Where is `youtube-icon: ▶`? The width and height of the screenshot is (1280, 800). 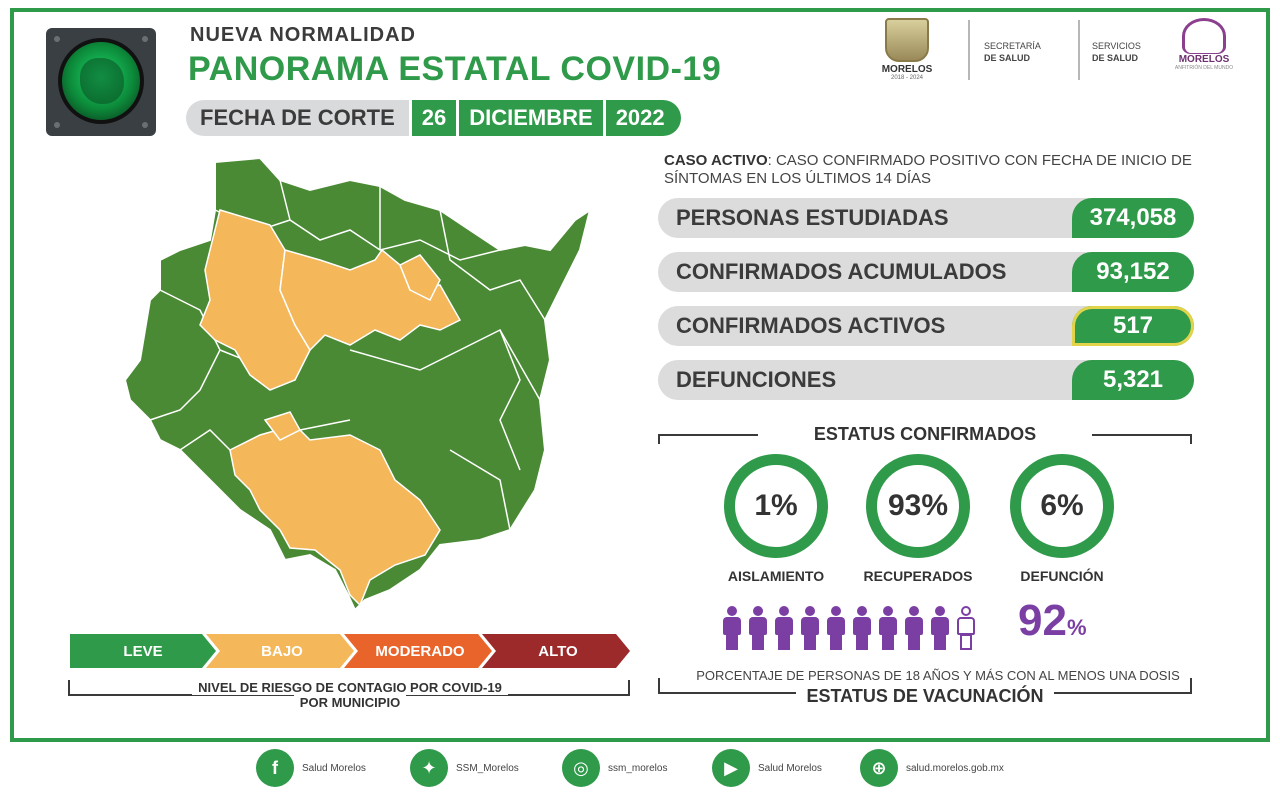 youtube-icon: ▶ is located at coordinates (731, 768).